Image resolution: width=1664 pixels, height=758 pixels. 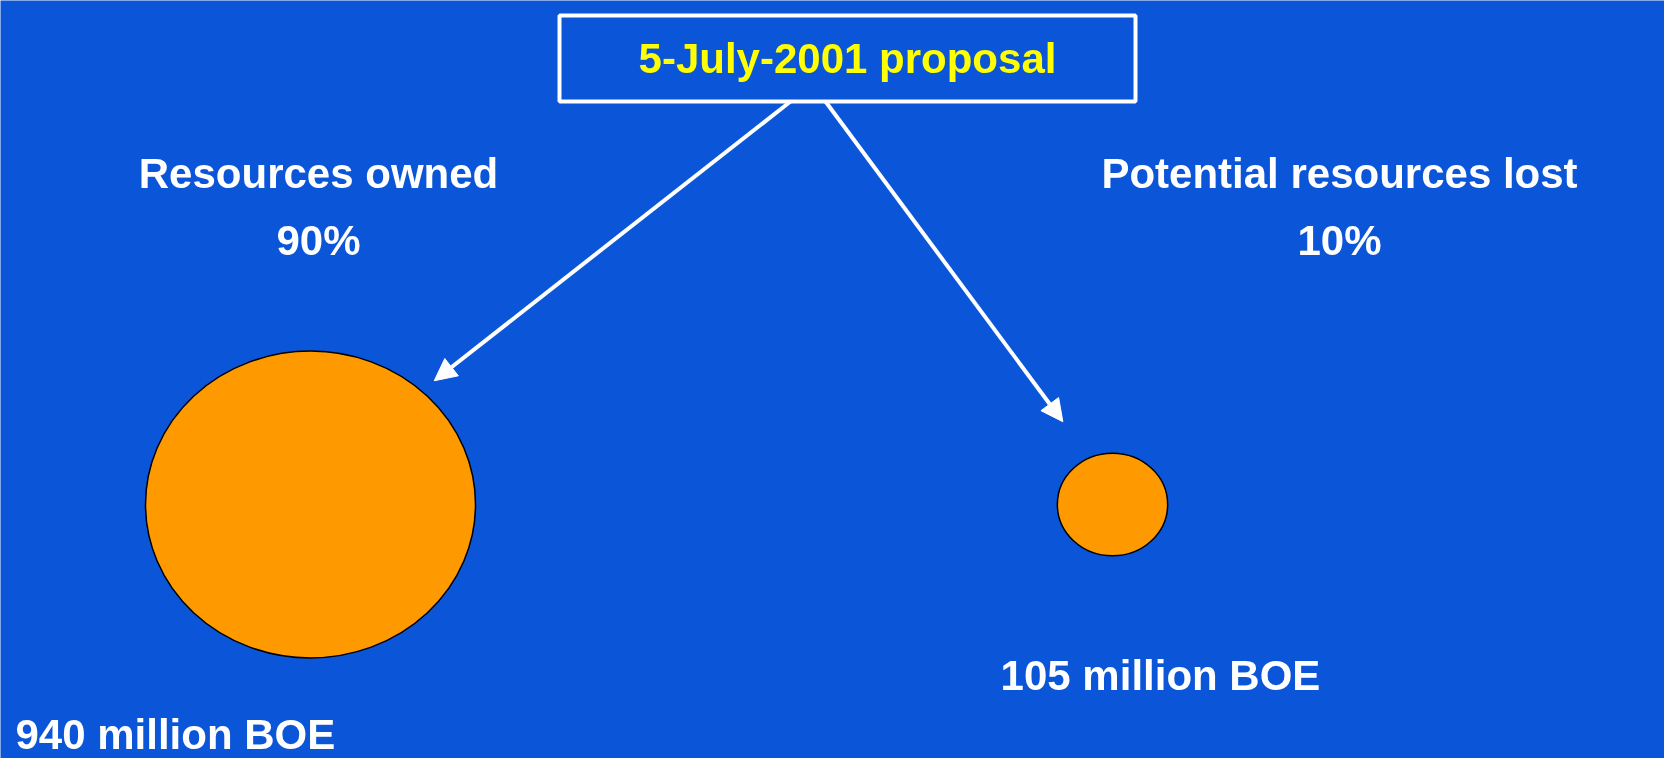 What do you see at coordinates (175, 734) in the screenshot?
I see `data-label: 940 million BOE` at bounding box center [175, 734].